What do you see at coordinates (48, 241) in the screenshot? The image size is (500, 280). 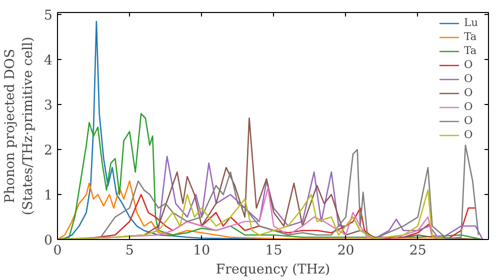 I see `y-tick-label: 0` at bounding box center [48, 241].